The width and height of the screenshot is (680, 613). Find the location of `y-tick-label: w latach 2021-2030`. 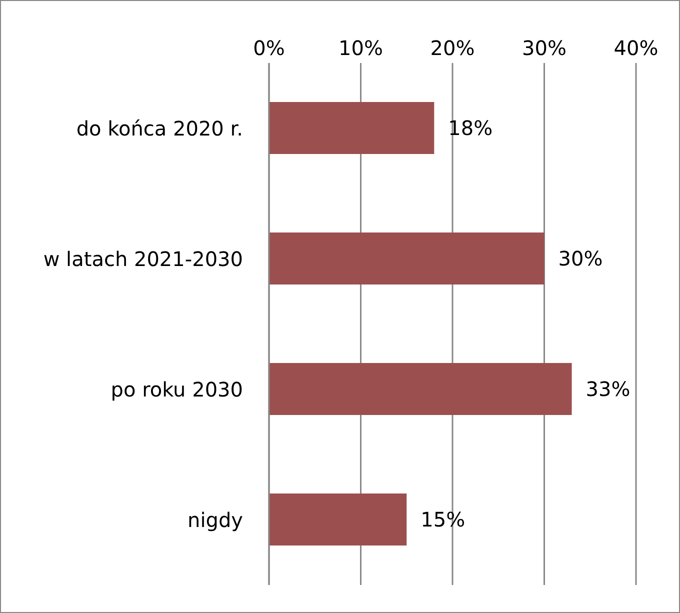

y-tick-label: w latach 2021-2030 is located at coordinates (143, 258).